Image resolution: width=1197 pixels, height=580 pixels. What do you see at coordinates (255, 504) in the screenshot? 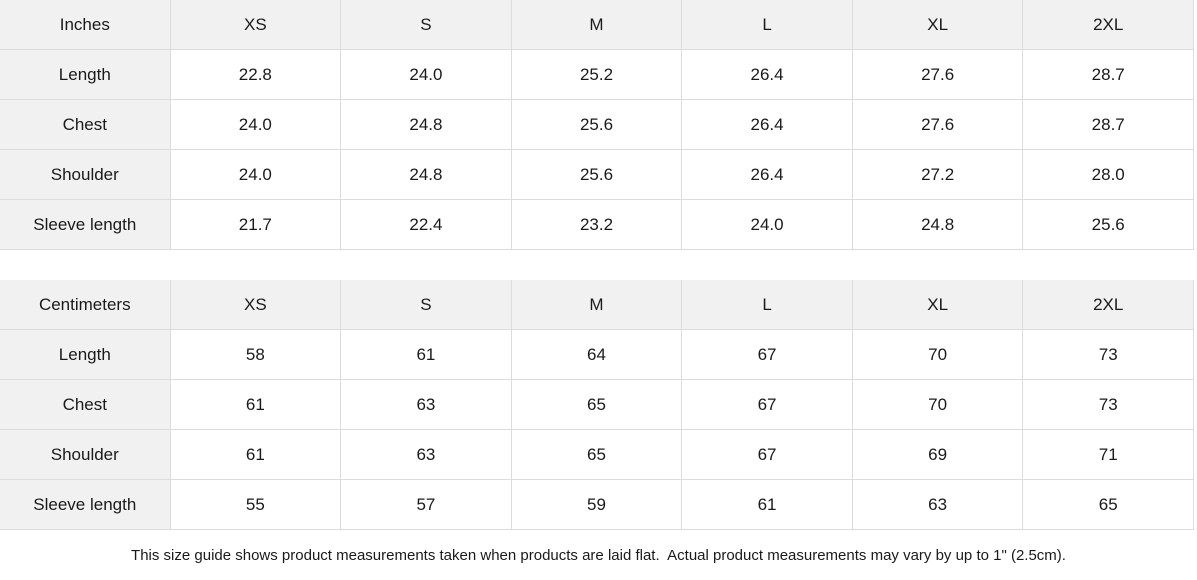
I see `value-cell: 55` at bounding box center [255, 504].